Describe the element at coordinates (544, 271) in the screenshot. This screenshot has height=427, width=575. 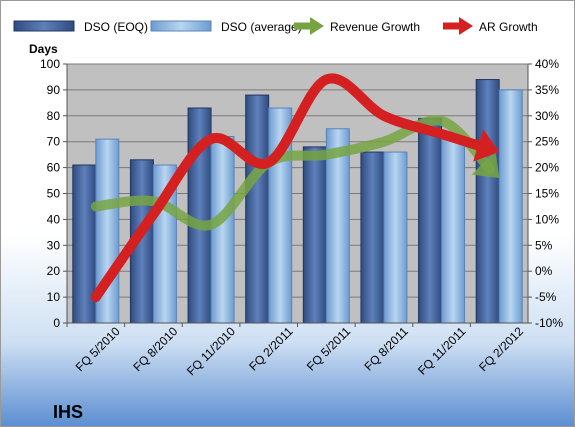
I see `y2-tick-label: 0%` at that location.